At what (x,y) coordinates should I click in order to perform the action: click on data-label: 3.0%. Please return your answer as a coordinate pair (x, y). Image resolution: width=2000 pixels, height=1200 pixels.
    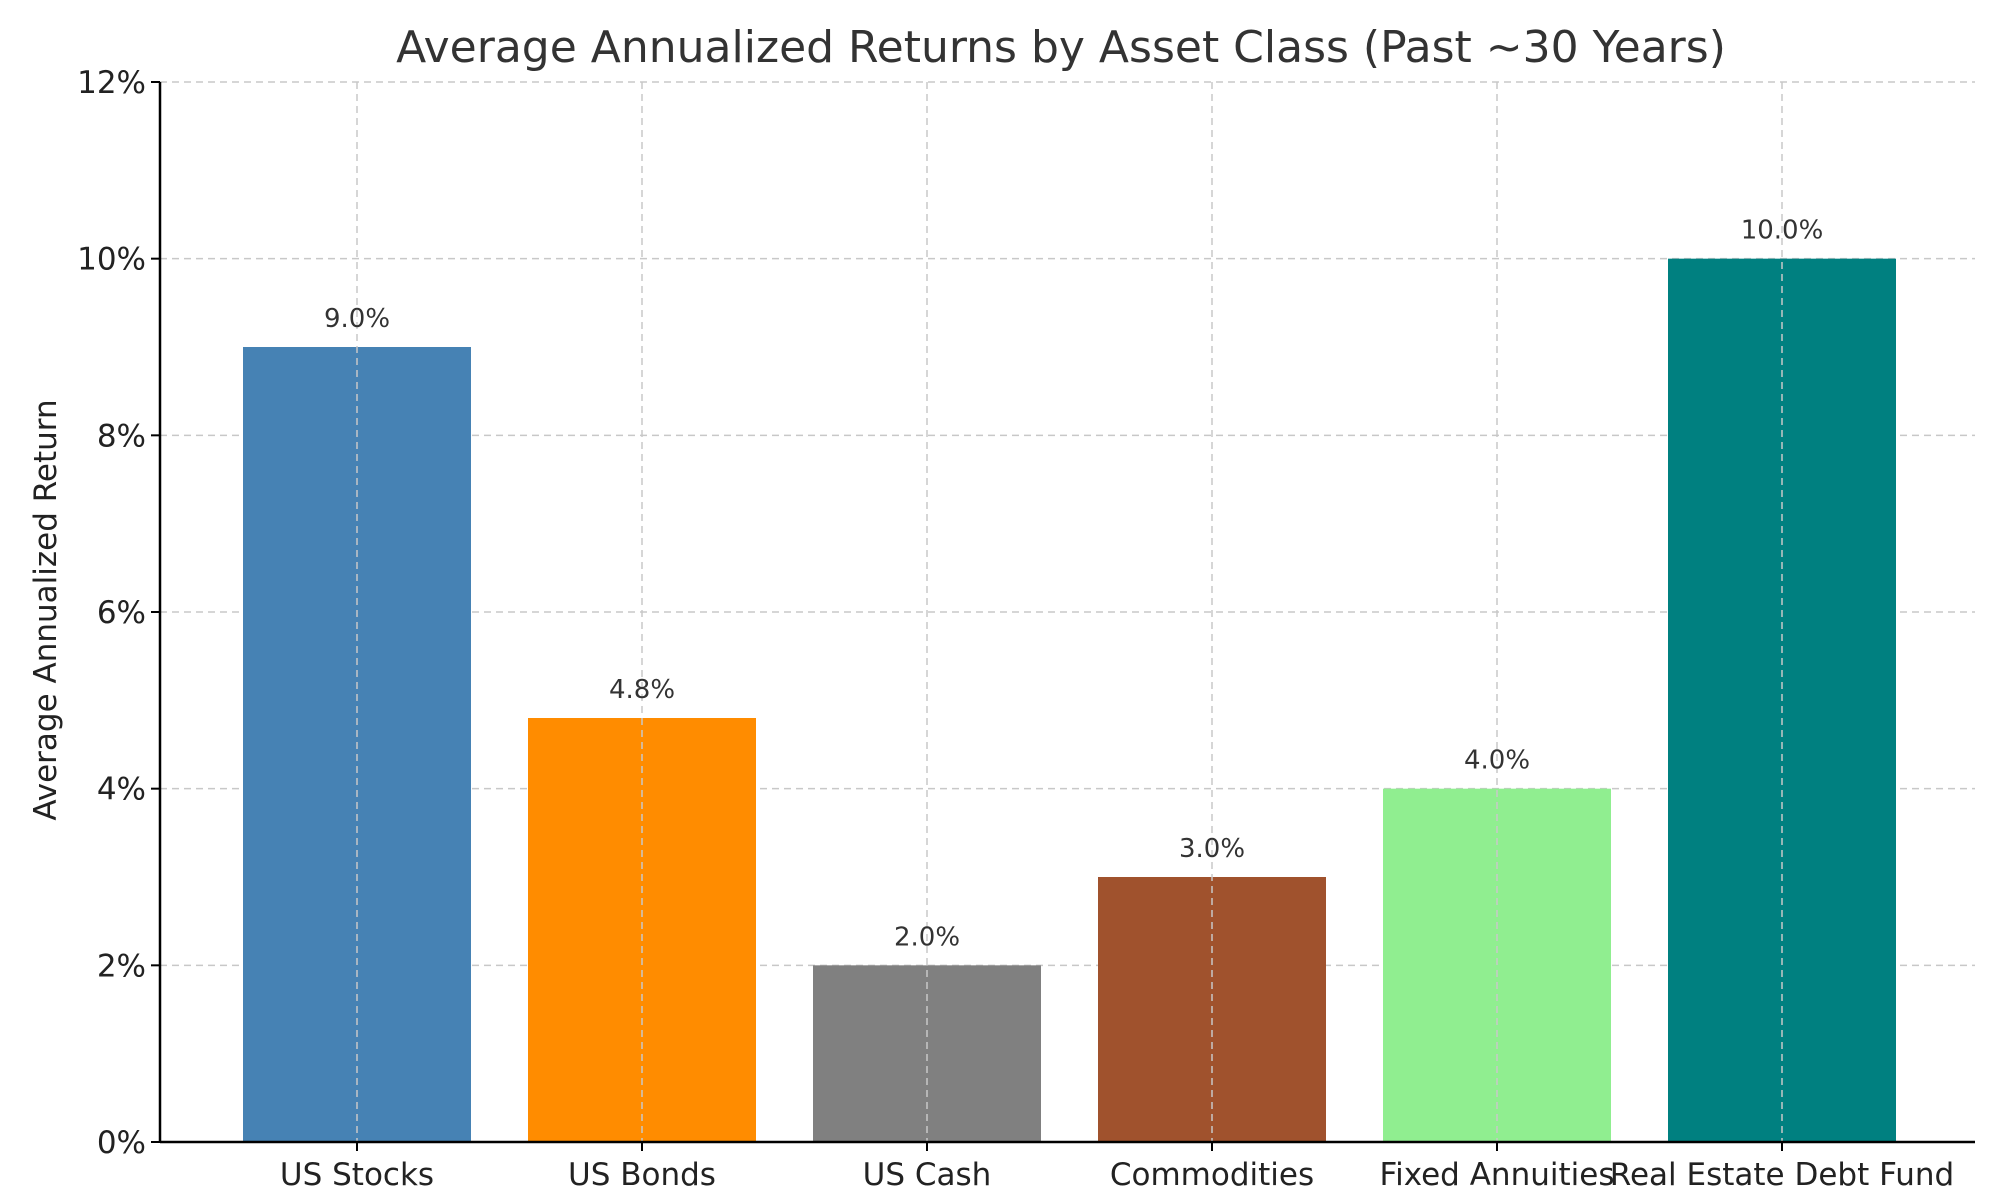
    Looking at the image, I should click on (1212, 849).